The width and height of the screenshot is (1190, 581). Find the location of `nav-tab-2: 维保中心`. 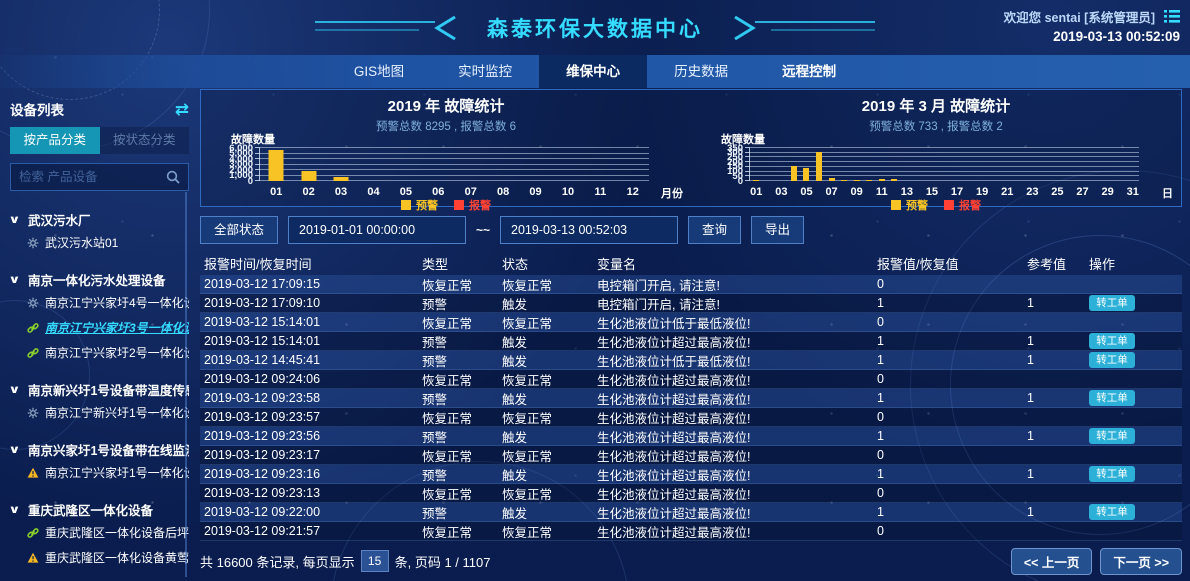

nav-tab-2: 维保中心 is located at coordinates (593, 71).